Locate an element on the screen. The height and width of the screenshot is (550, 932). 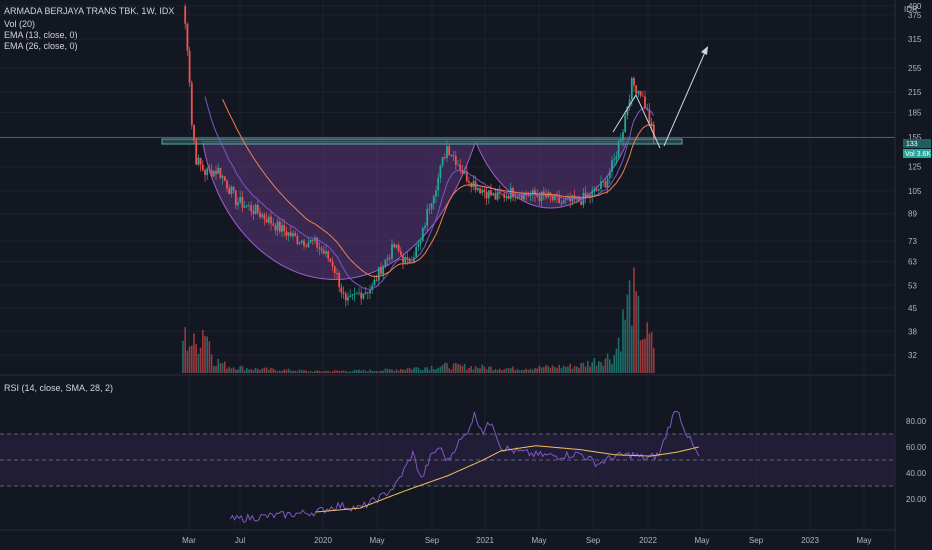
price-tick-label: 255 is located at coordinates (915, 68).